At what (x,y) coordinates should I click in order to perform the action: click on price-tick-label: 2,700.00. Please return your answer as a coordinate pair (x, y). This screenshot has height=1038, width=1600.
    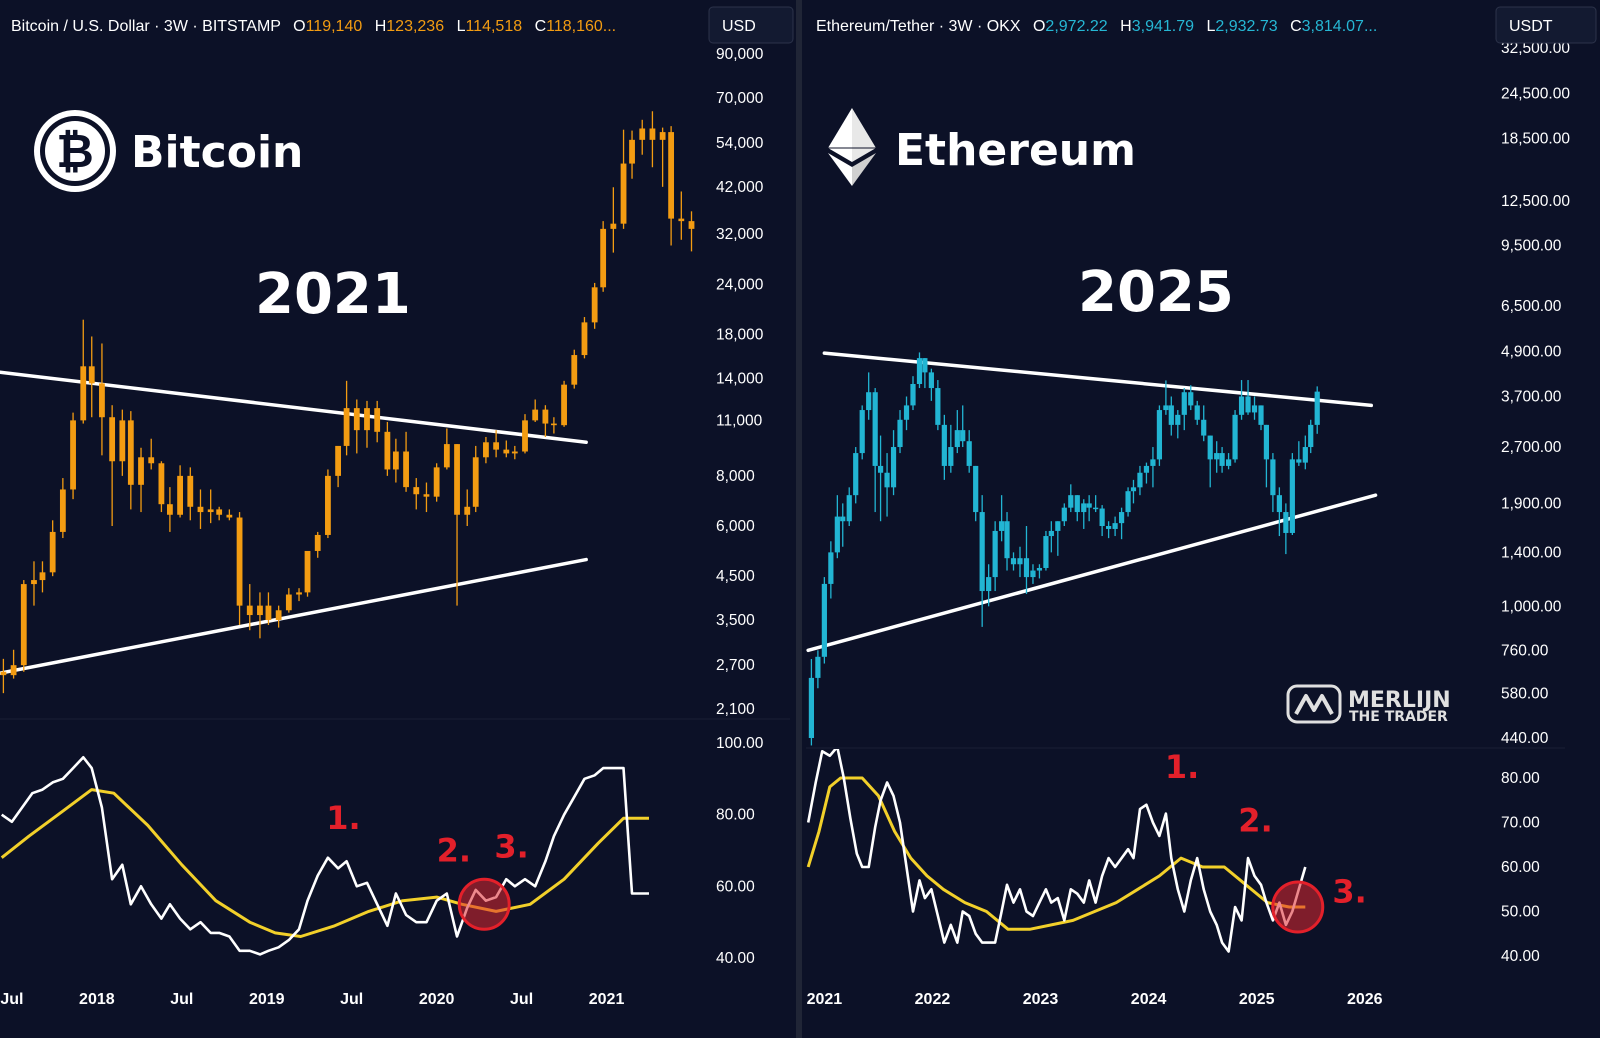
    Looking at the image, I should click on (1531, 447).